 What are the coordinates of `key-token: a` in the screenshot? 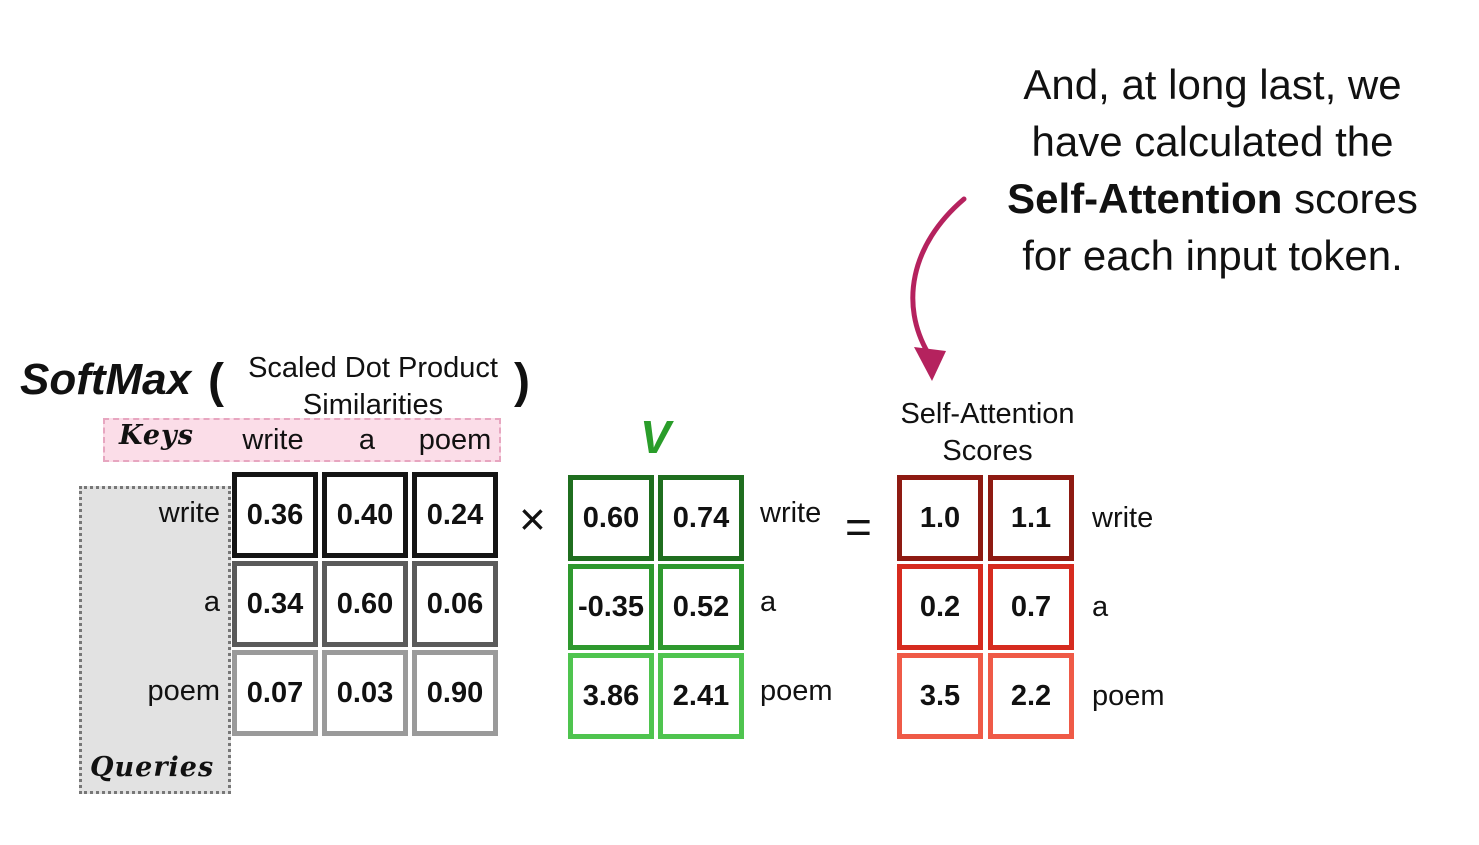 It's located at (367, 440).